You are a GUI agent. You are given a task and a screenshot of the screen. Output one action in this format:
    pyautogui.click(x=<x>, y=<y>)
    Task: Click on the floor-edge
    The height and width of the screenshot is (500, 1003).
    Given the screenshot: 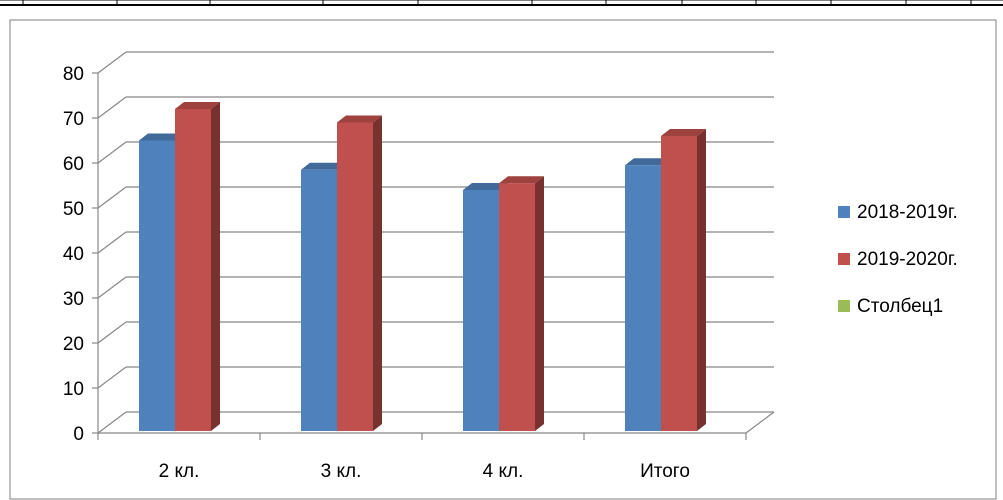 What is the action you would take?
    pyautogui.click(x=760, y=422)
    